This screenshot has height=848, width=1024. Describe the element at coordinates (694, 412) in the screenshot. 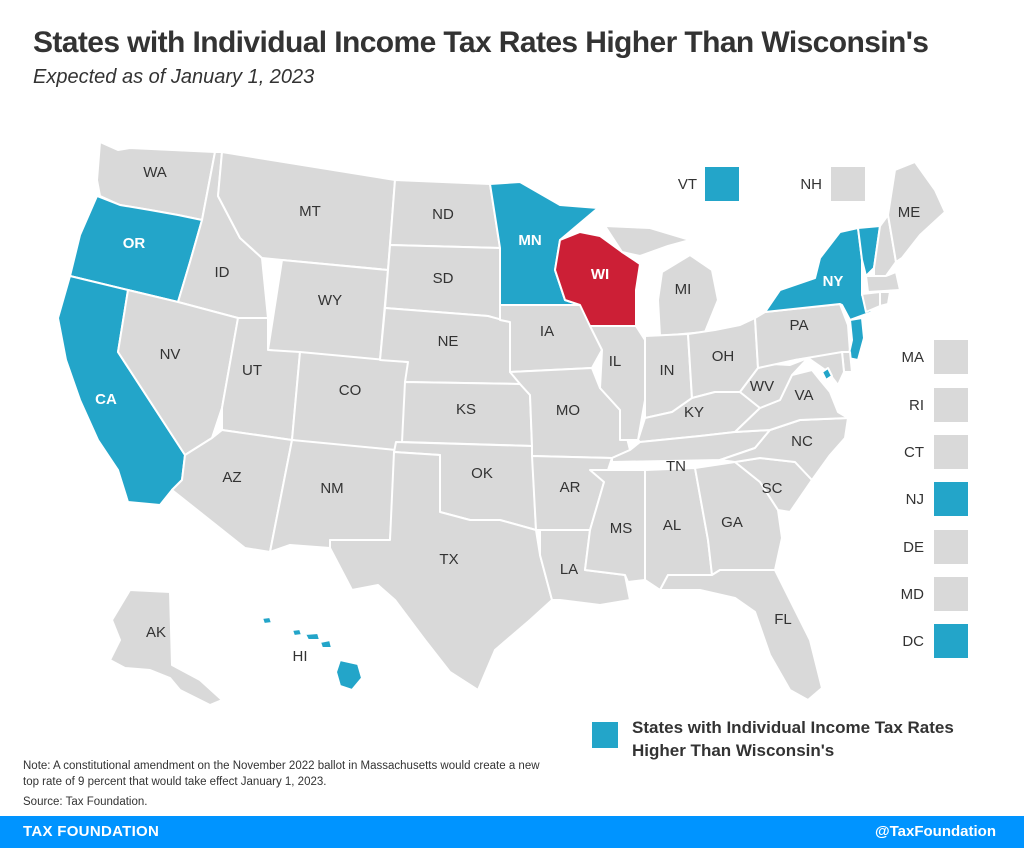

I see `label-ky: KY` at that location.